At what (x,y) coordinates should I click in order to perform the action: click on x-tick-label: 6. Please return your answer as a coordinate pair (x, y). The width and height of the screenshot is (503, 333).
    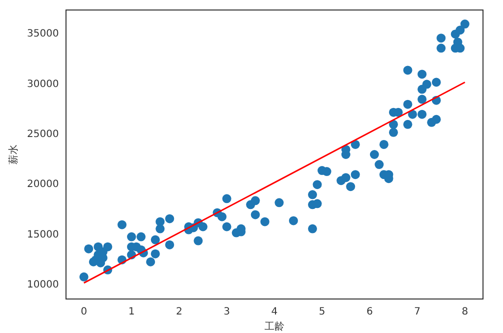
    Looking at the image, I should click on (369, 312).